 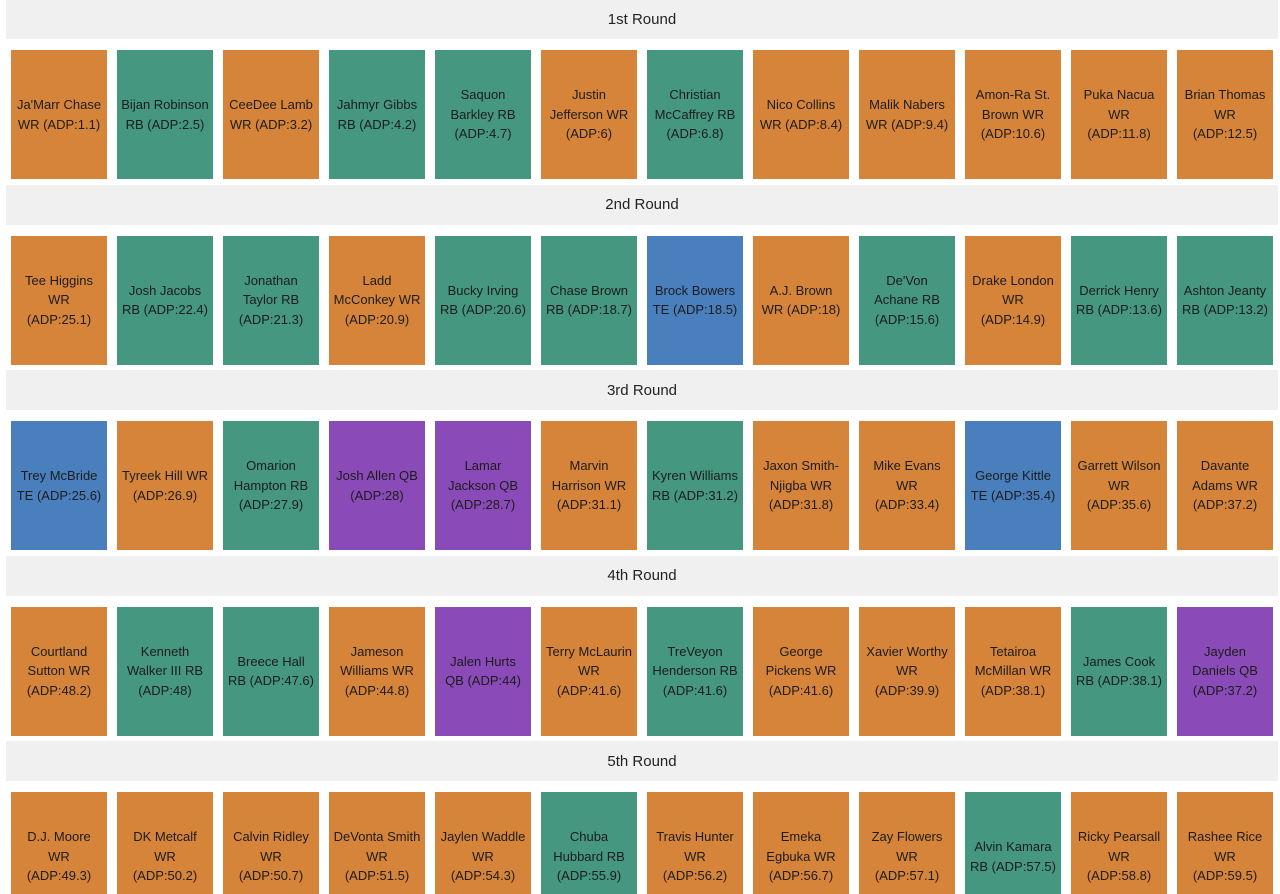 What do you see at coordinates (165, 300) in the screenshot?
I see `player-card: Josh Jacobs RB (ADP:22.4)` at bounding box center [165, 300].